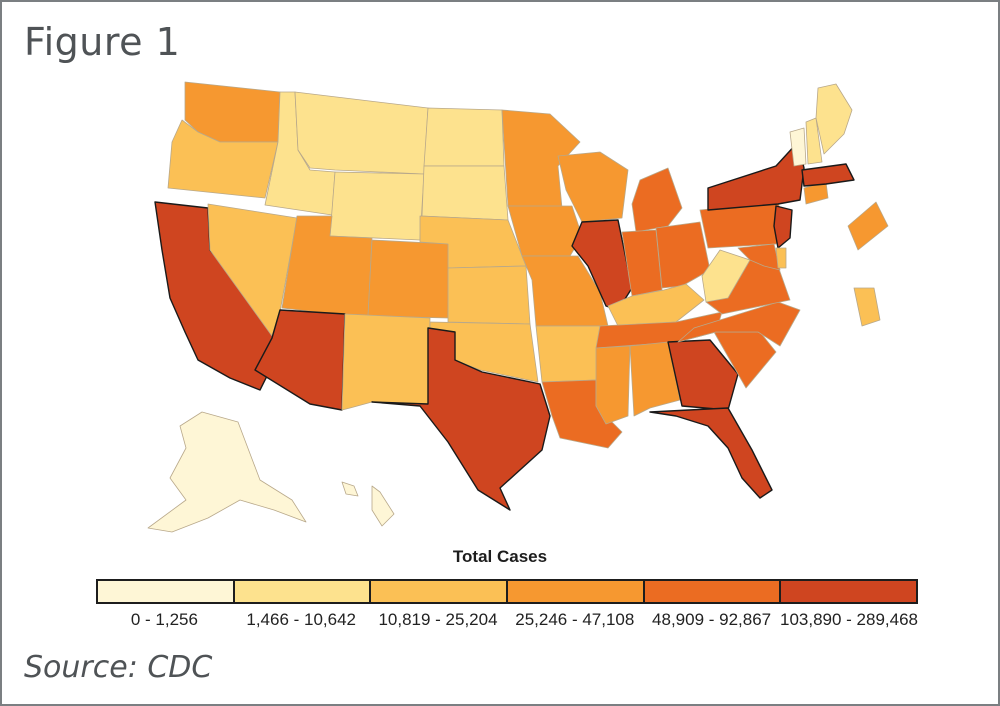  I want to click on state-DC-inset, so click(867, 307).